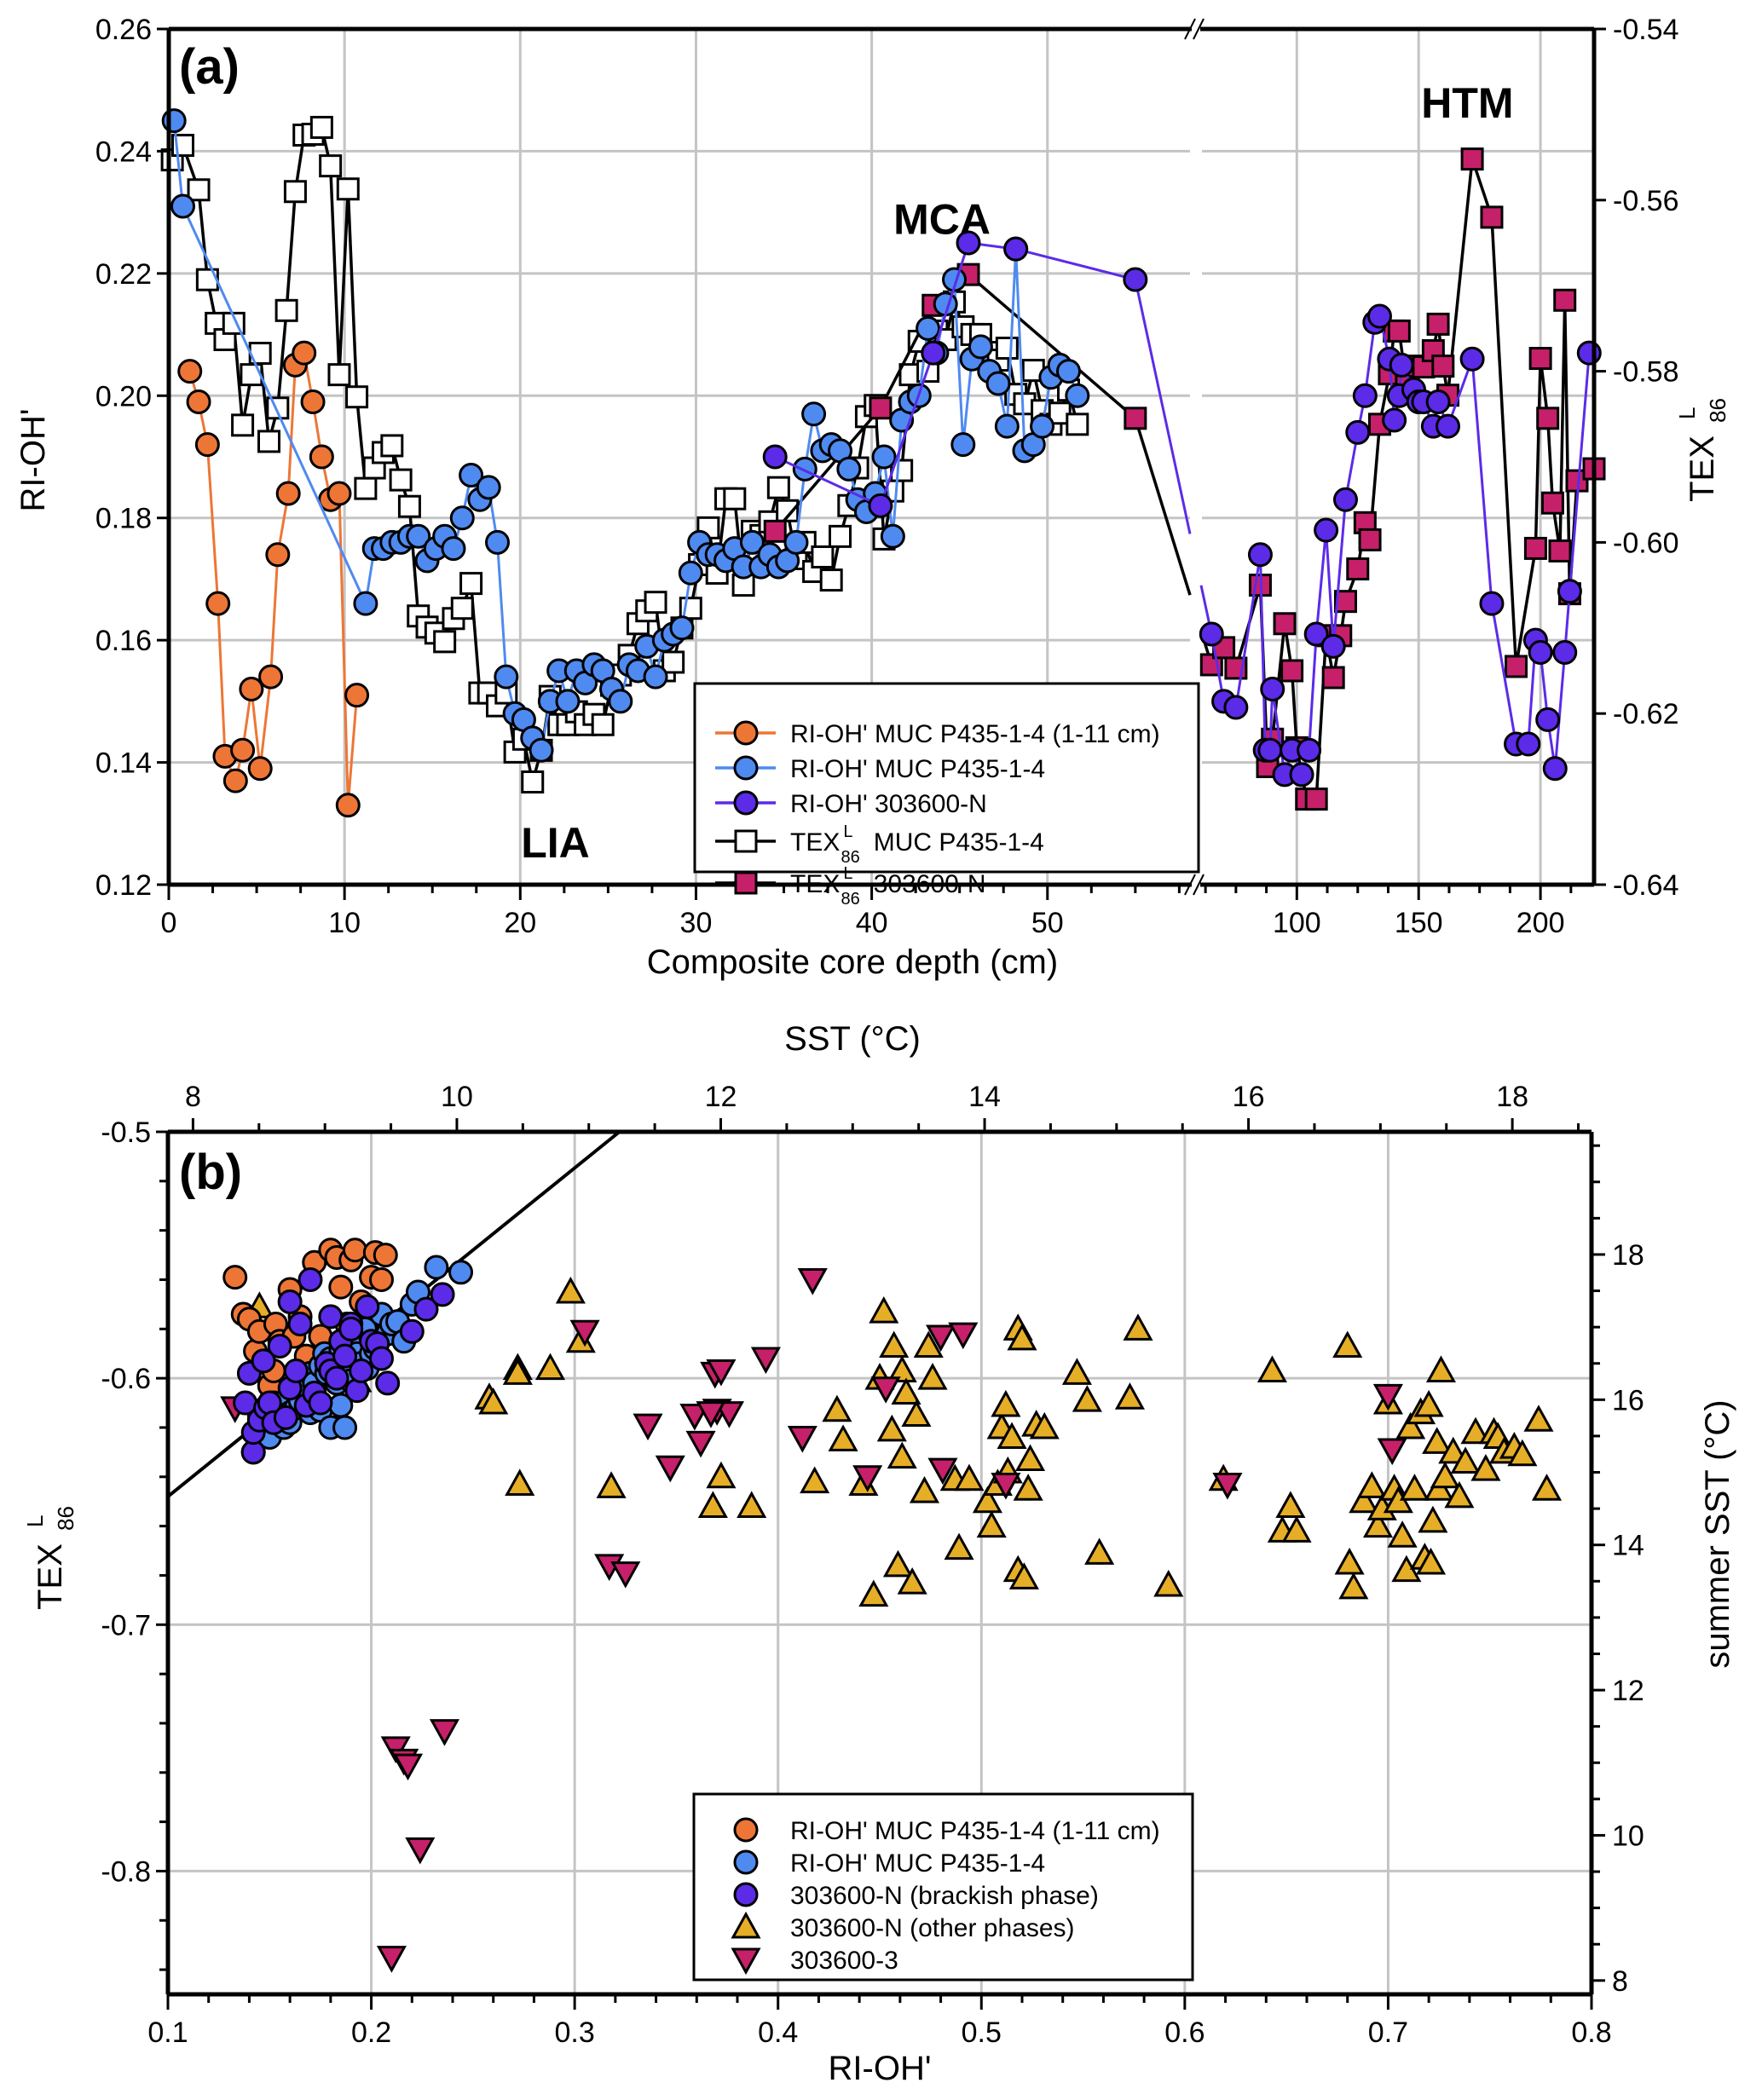 Image resolution: width=1762 pixels, height=2100 pixels. Describe the element at coordinates (1184, 2033) in the screenshot. I see `x-tick-label: 0.6` at that location.